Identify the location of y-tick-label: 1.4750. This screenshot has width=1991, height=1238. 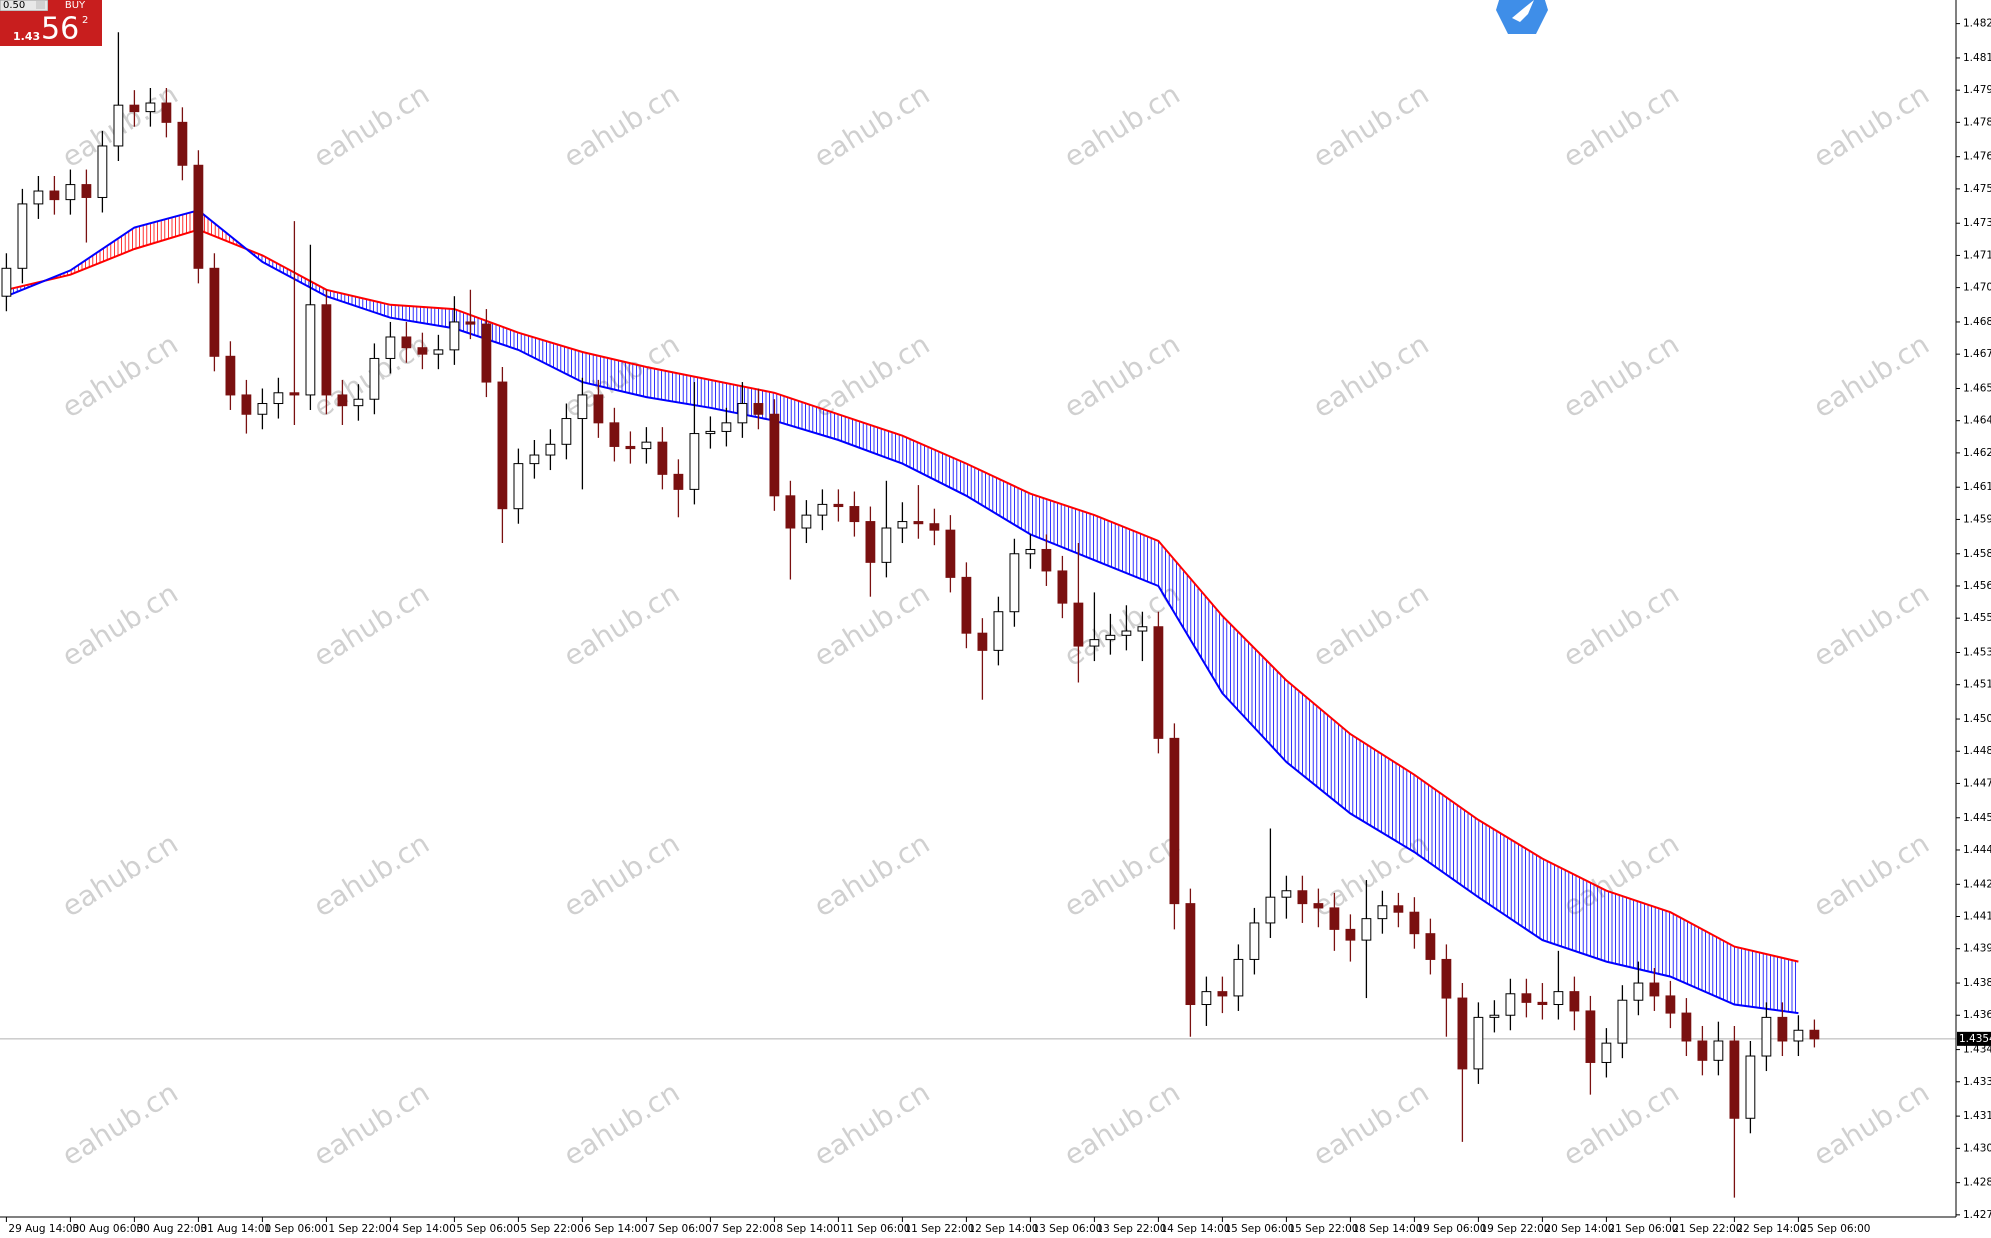
(1977, 189).